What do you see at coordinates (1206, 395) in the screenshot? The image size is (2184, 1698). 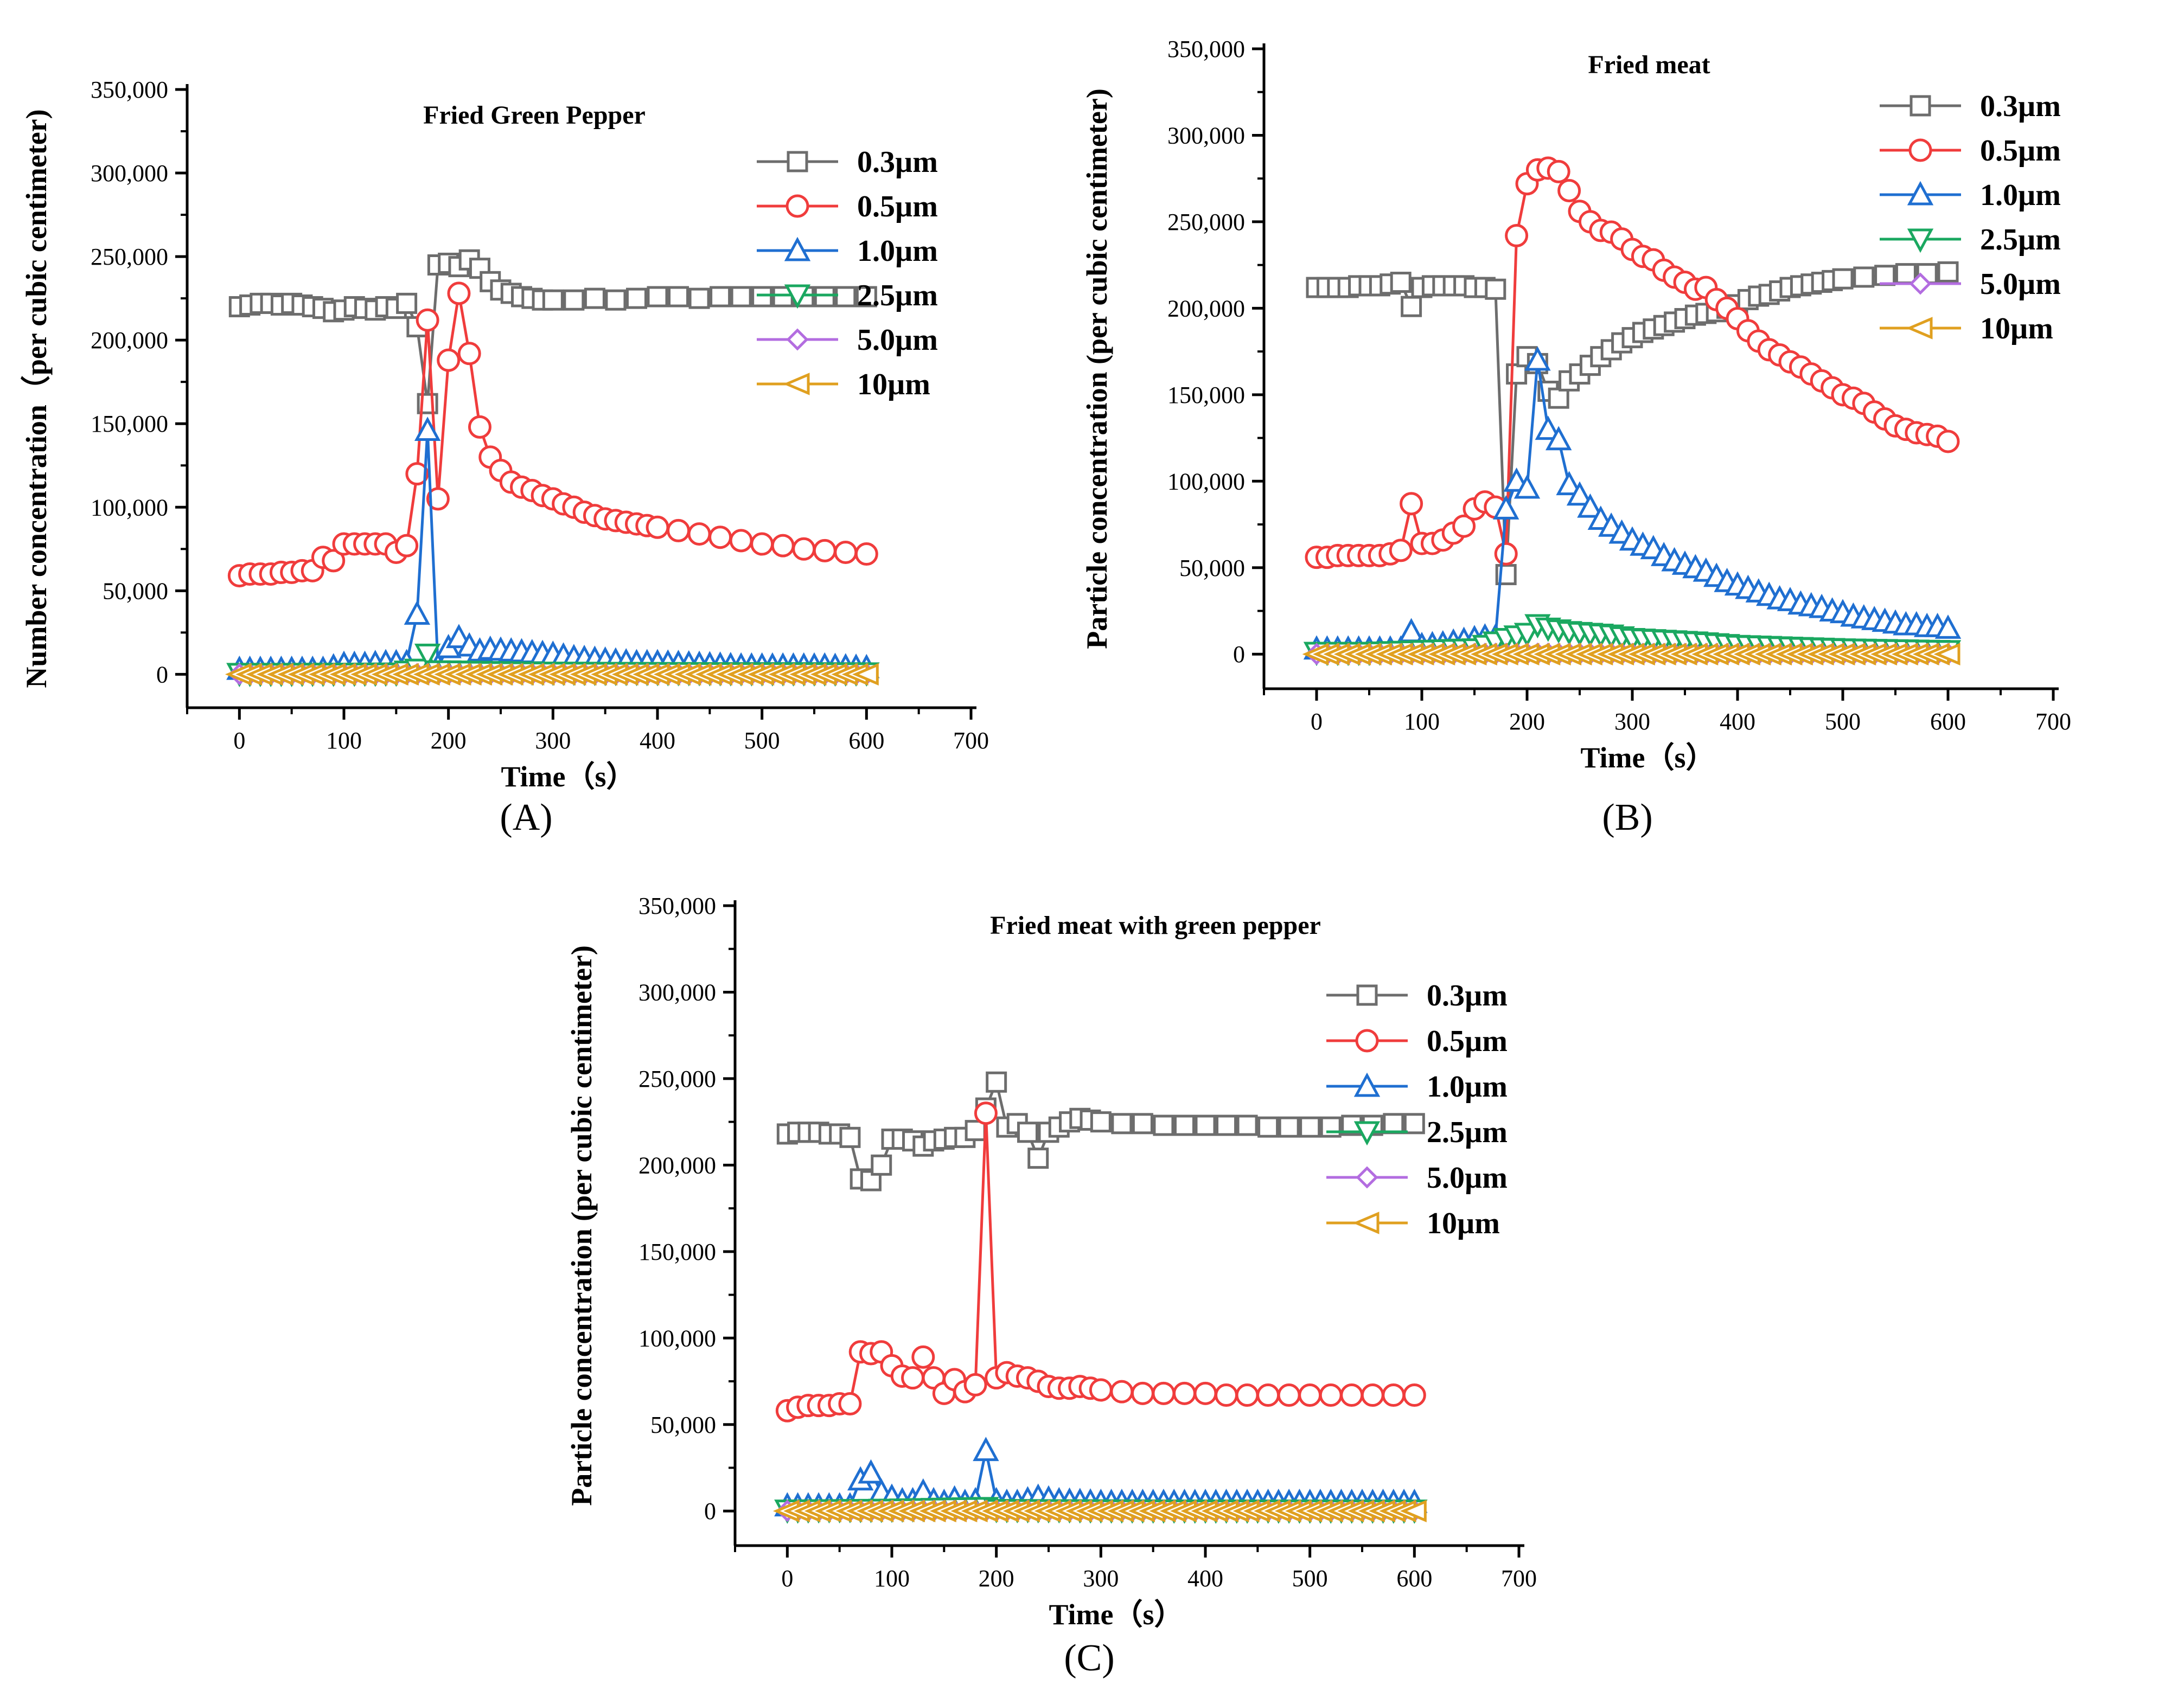 I see `y-tick-label: 150,000` at bounding box center [1206, 395].